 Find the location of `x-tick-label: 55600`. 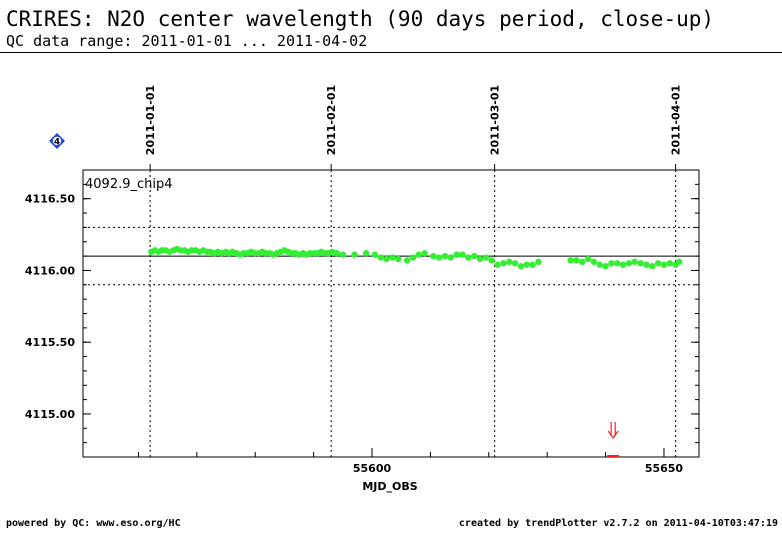

x-tick-label: 55600 is located at coordinates (372, 468).